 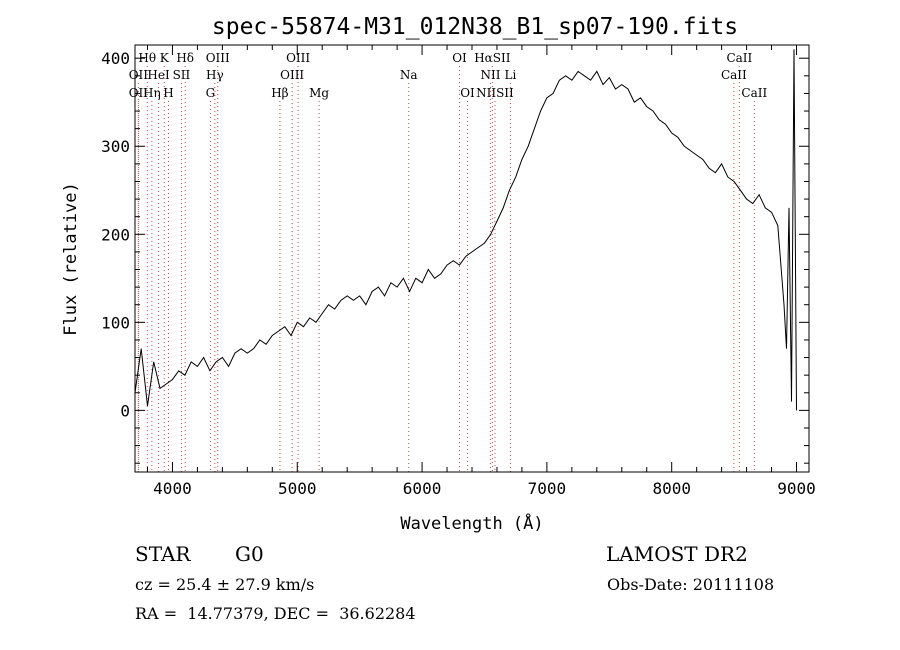 What do you see at coordinates (115, 146) in the screenshot?
I see `y-tick-label: 300` at bounding box center [115, 146].